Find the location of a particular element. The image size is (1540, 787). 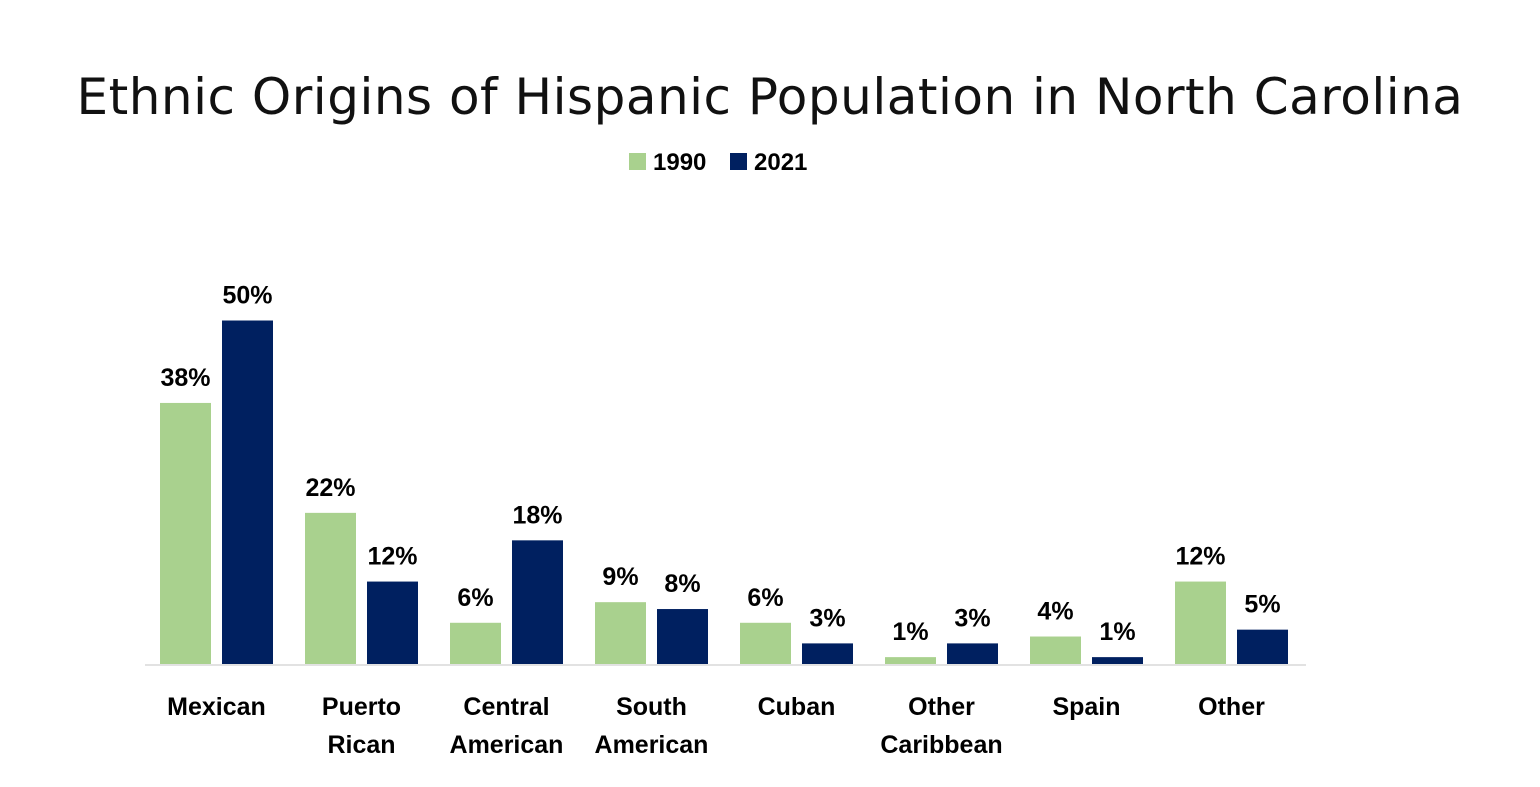

legend-label-2021: 2021 is located at coordinates (780, 162).